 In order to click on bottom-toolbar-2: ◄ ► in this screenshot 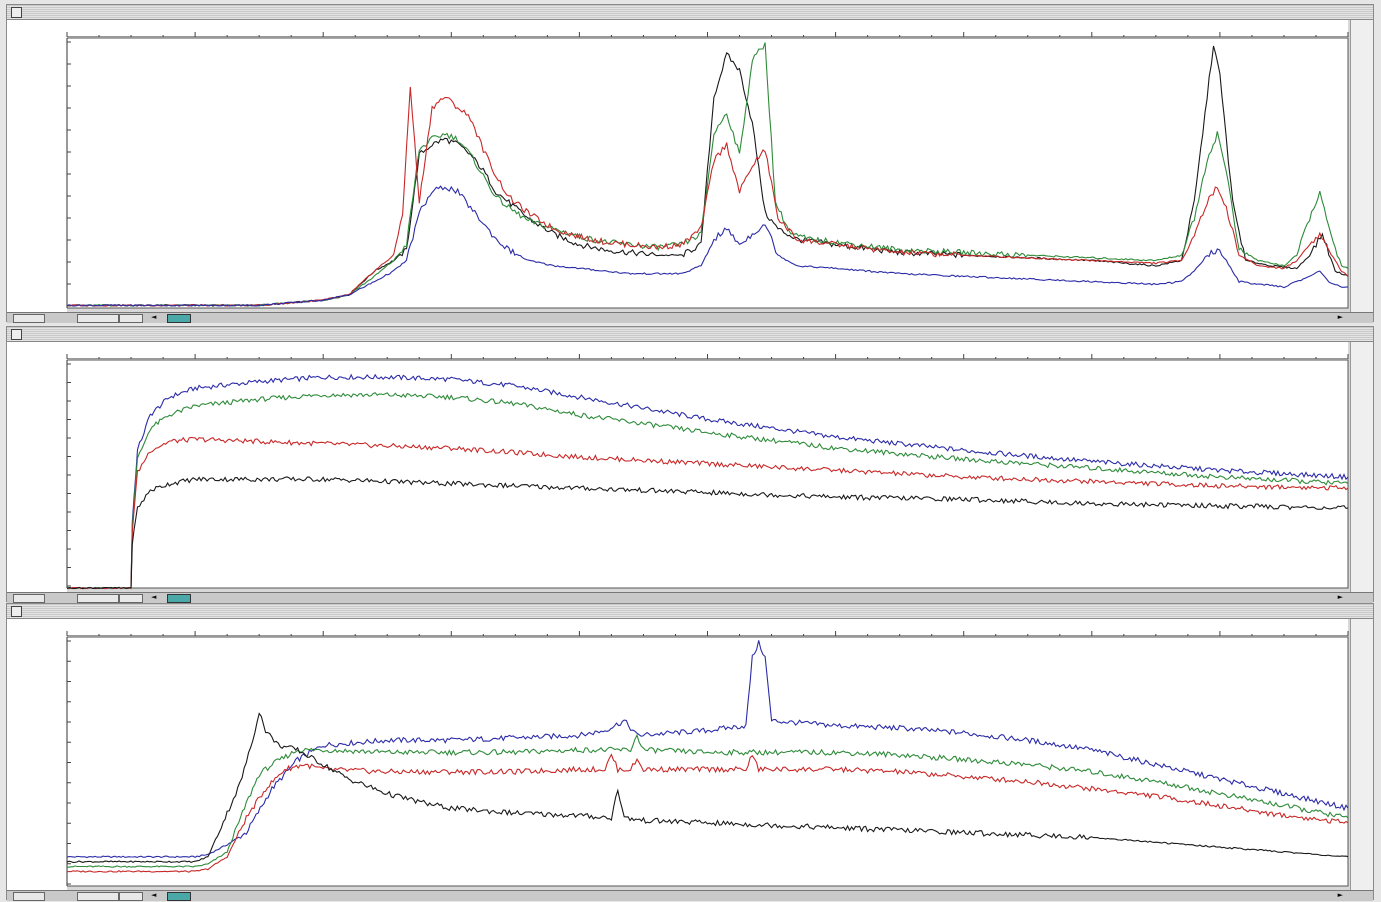, I will do `click(690, 597)`.